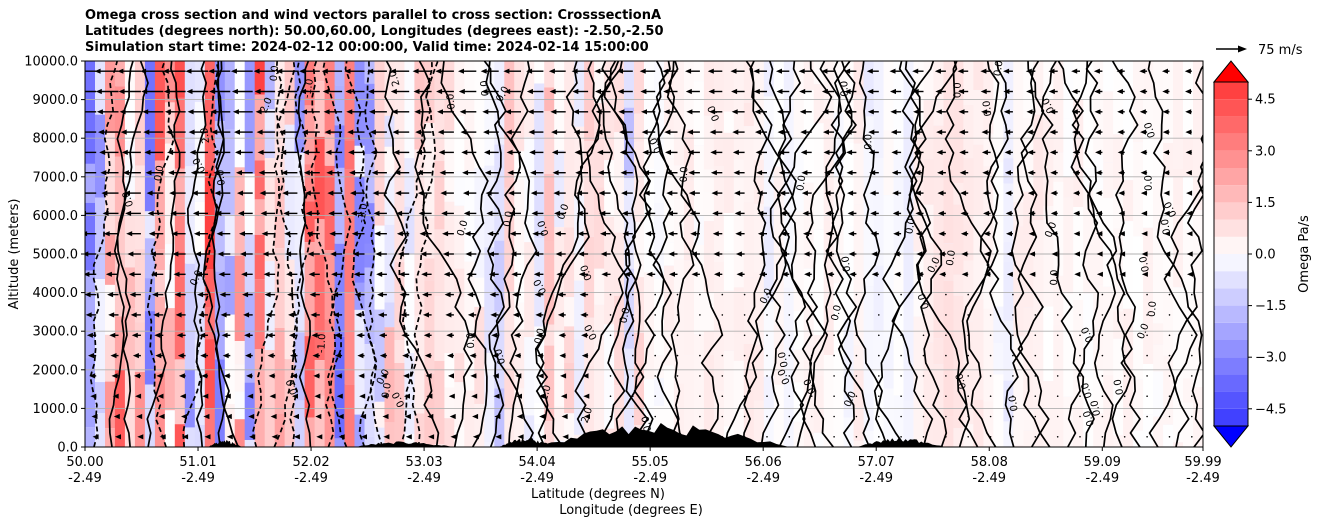  Describe the element at coordinates (989, 462) in the screenshot. I see `x-tick-label-latitude: 58.08` at that location.